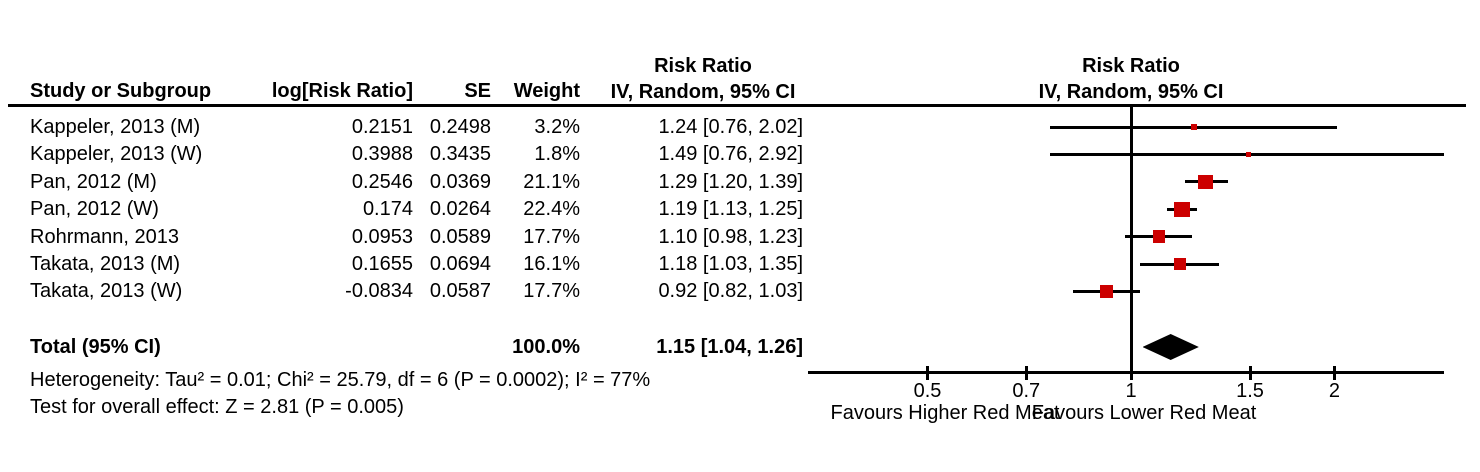  Describe the element at coordinates (460, 209) in the screenshot. I see `se-cell: 0.0264` at that location.